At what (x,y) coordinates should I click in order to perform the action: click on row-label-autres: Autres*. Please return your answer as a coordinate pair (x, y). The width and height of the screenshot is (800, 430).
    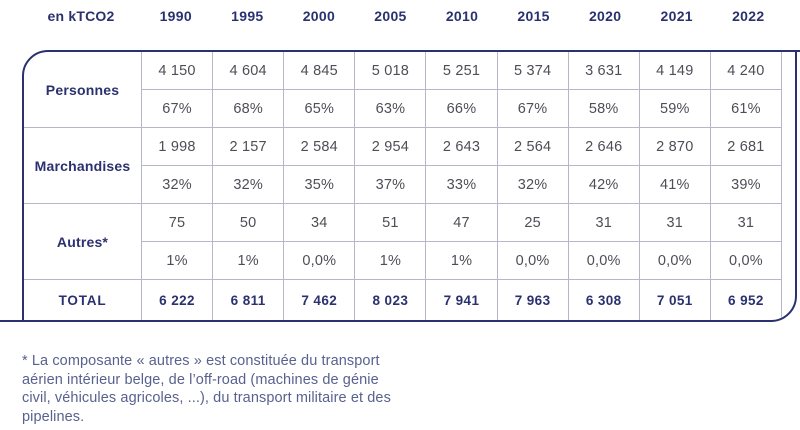
    Looking at the image, I should click on (83, 241).